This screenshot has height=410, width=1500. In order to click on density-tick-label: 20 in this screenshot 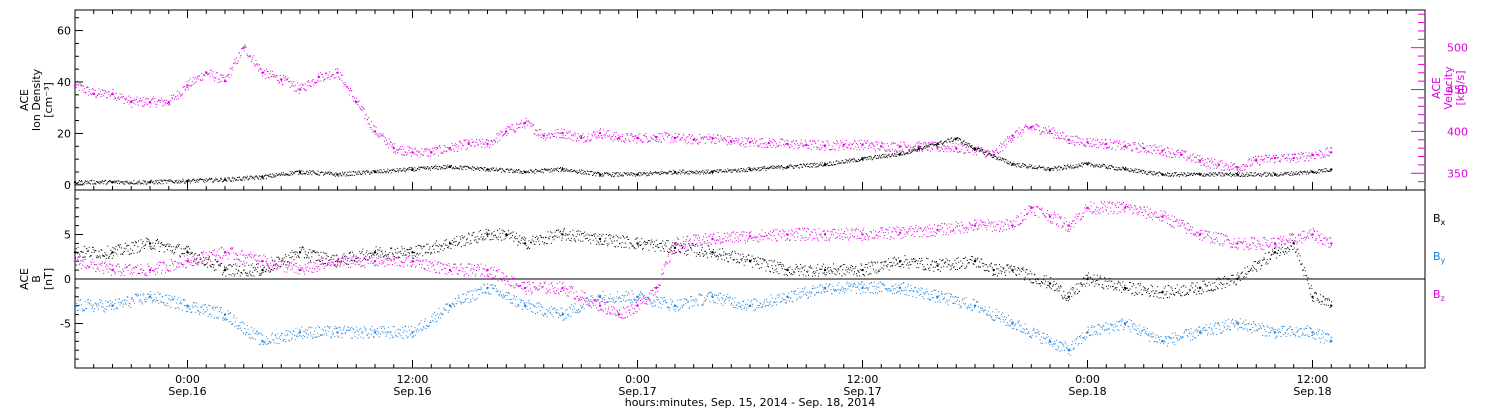, I will do `click(64, 133)`.